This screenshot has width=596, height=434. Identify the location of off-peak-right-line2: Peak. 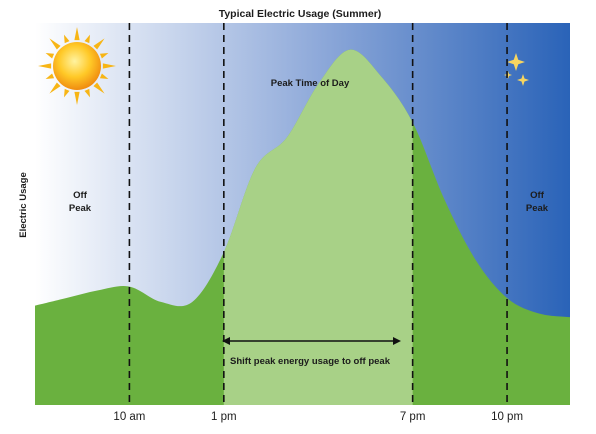
(537, 208).